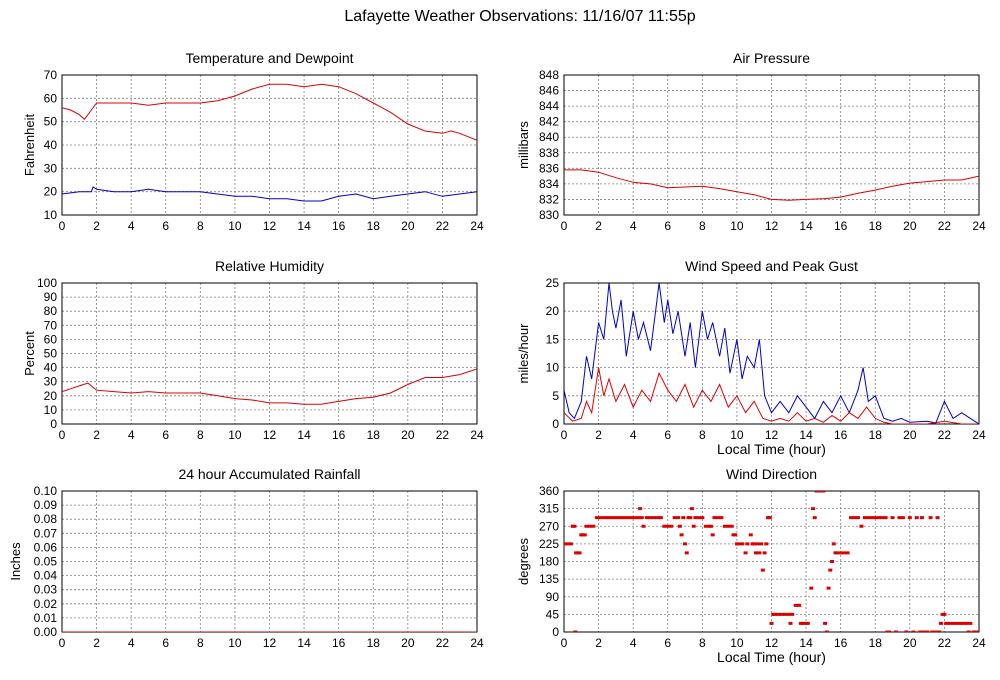  Describe the element at coordinates (553, 311) in the screenshot. I see `y-tick-label: 20` at that location.